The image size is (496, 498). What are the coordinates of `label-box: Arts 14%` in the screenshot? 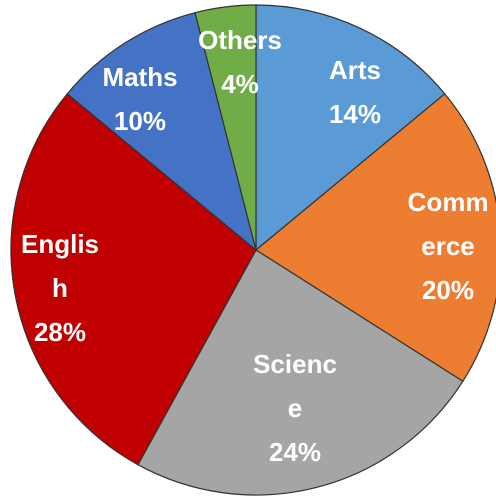 It's located at (355, 92).